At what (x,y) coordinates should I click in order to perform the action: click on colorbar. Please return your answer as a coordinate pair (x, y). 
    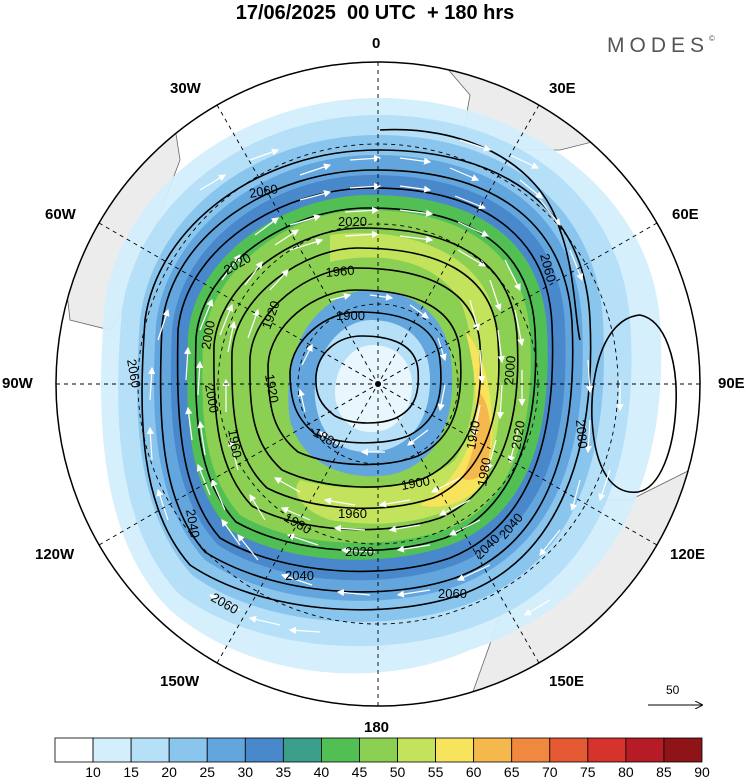
    Looking at the image, I should click on (378, 750).